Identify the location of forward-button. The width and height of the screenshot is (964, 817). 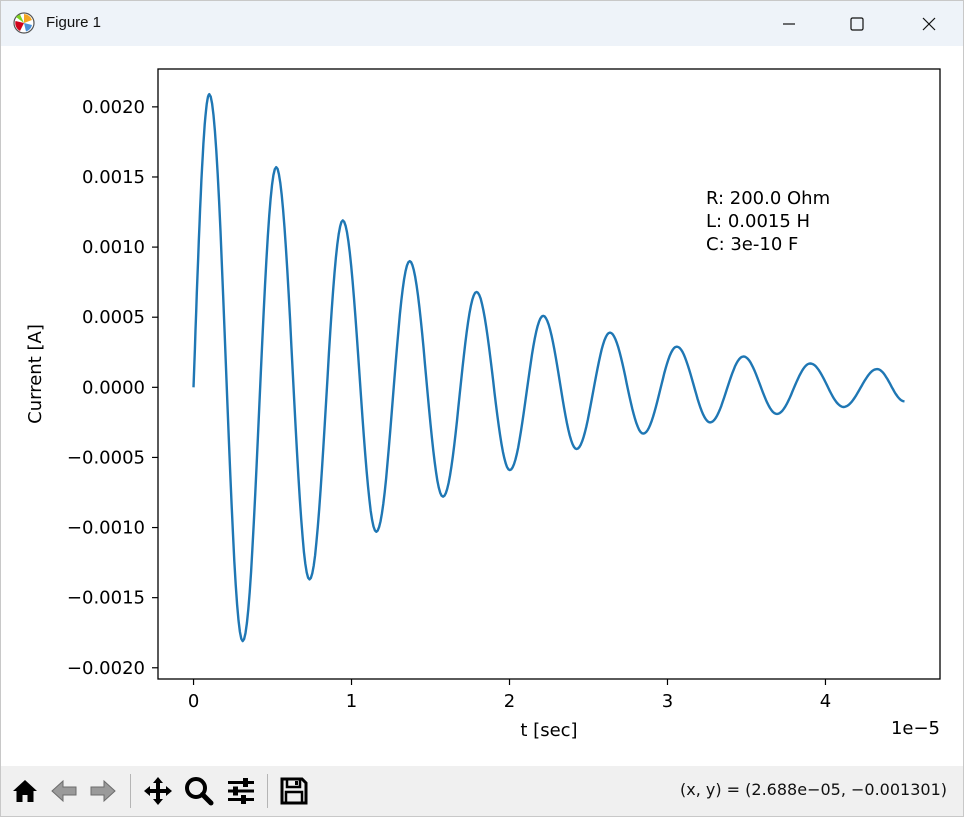
(103, 791).